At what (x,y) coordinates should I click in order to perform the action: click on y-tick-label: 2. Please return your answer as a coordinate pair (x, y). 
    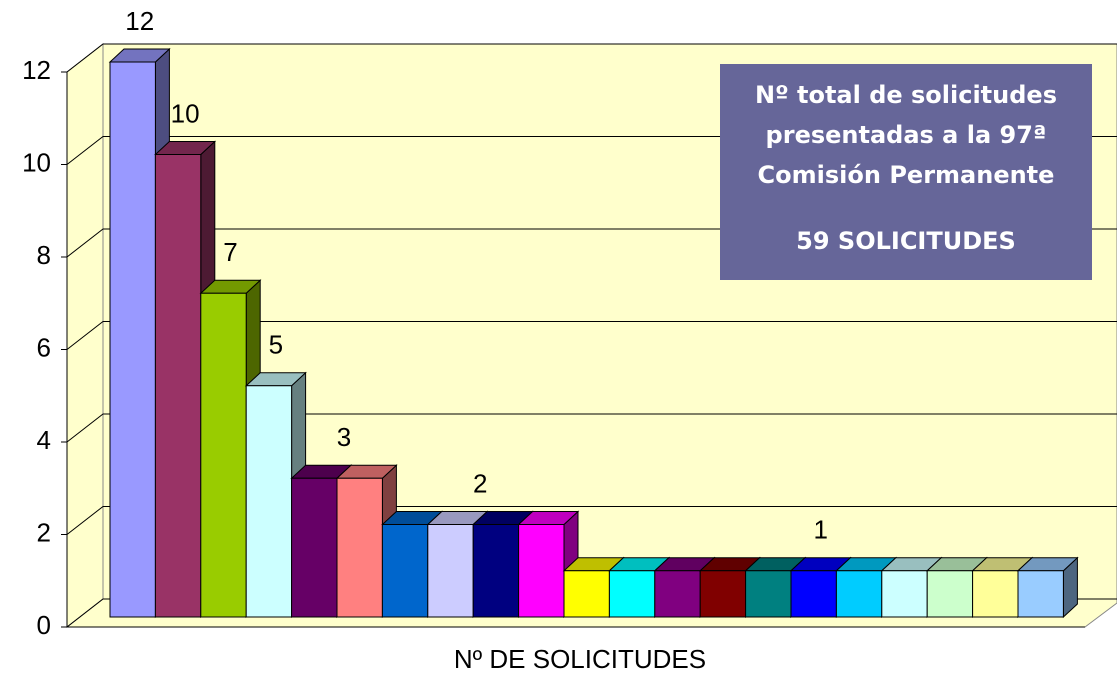
    Looking at the image, I should click on (44, 532).